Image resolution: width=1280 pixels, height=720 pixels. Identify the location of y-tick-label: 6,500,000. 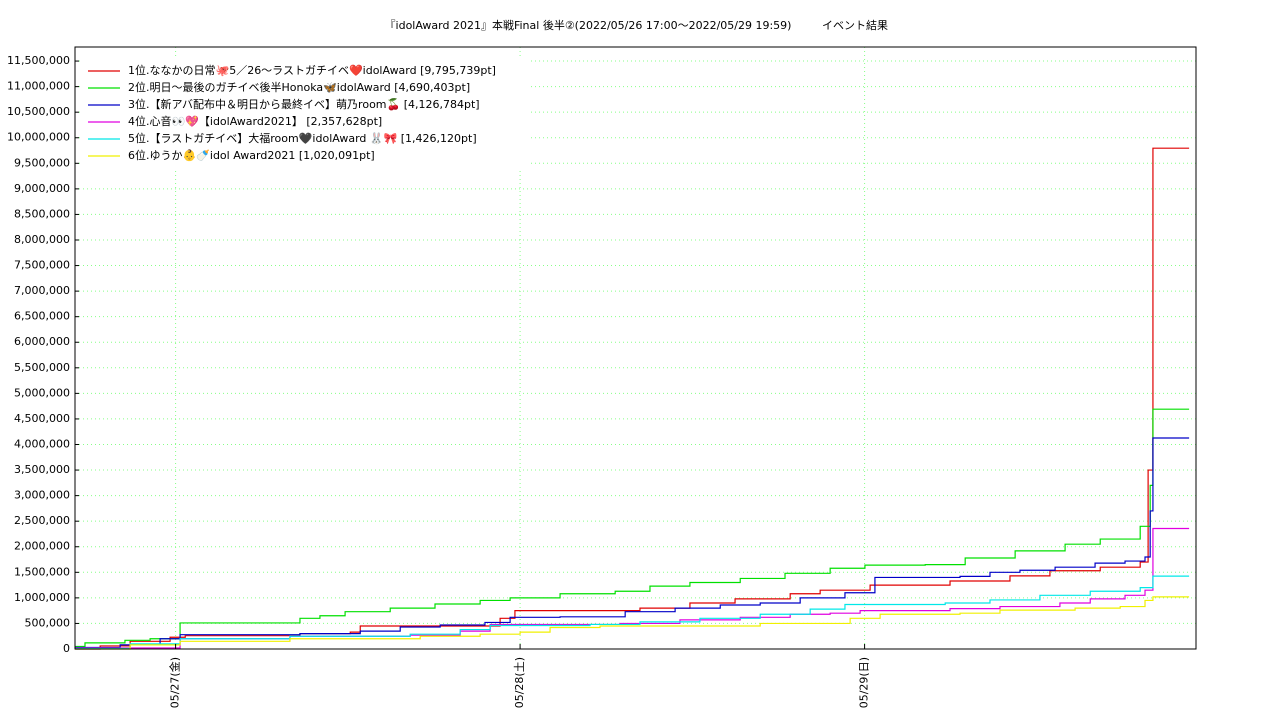
(42, 316).